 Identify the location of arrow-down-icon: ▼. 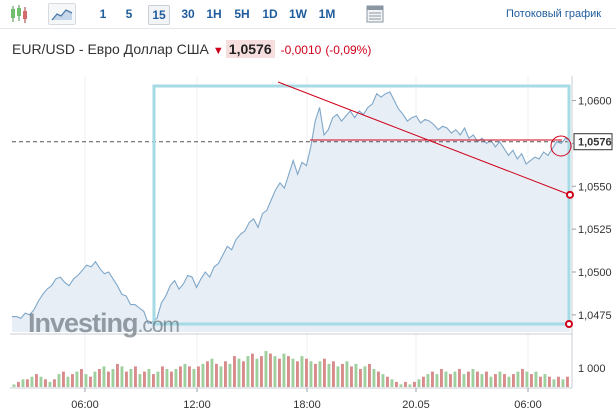
(218, 51).